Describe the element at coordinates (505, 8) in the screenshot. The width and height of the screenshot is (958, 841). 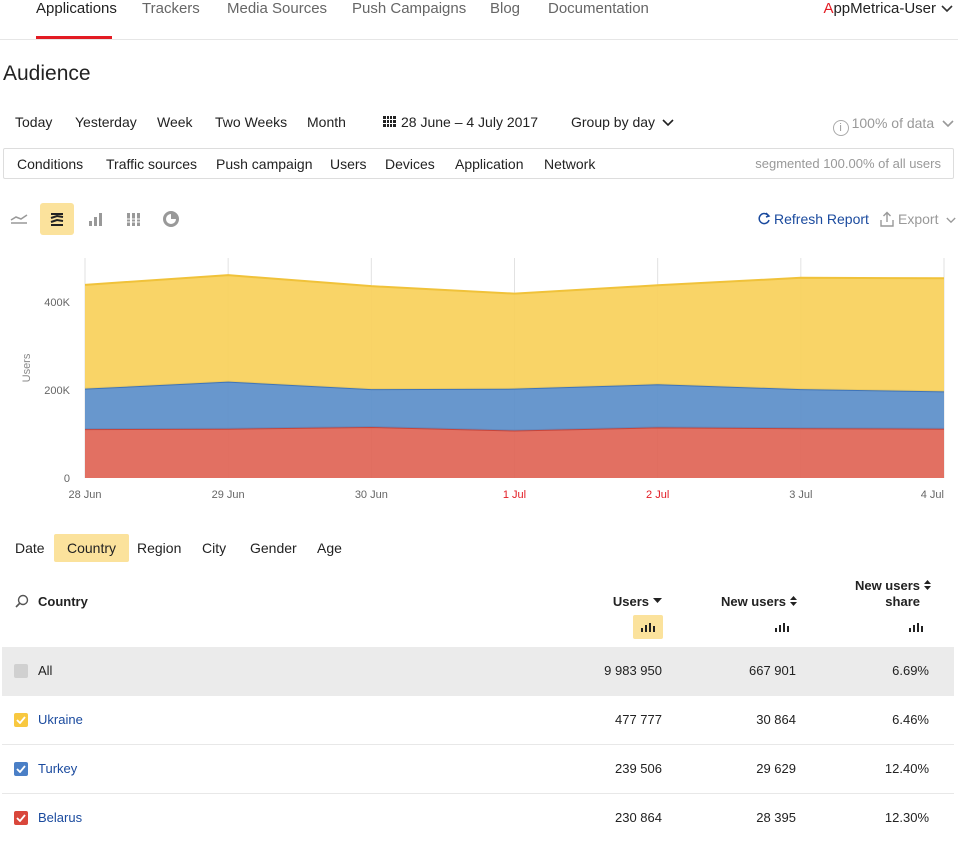
I see `tab-blog: Blog` at that location.